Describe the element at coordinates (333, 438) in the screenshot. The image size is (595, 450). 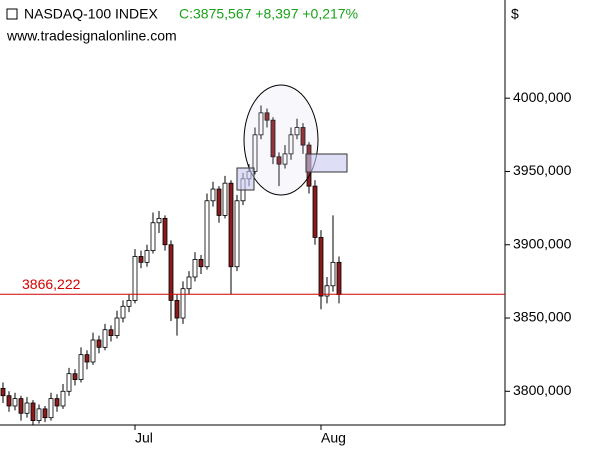
I see `x-tick-label: Aug` at that location.